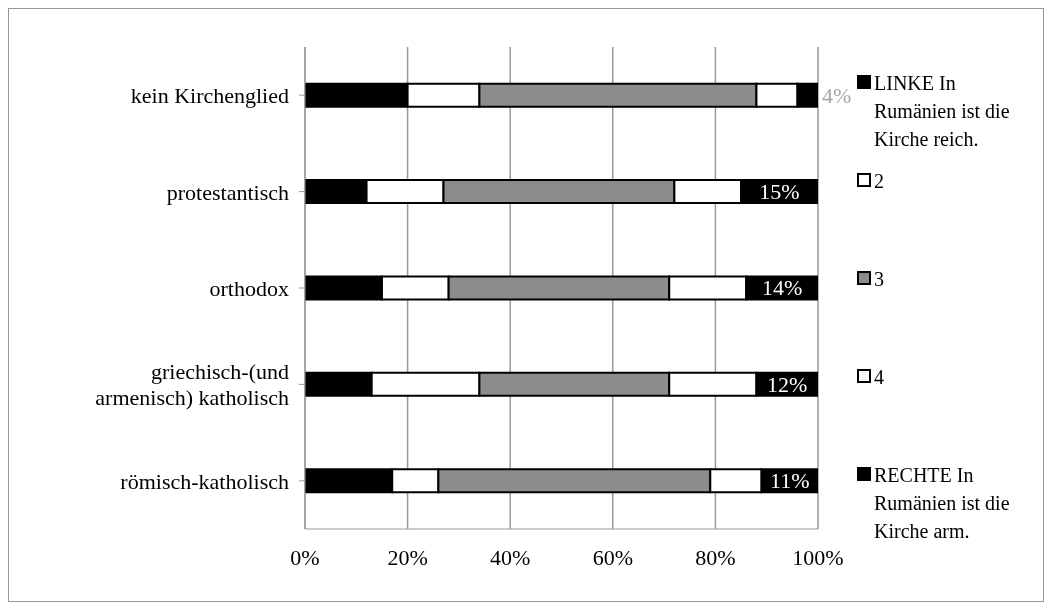 The height and width of the screenshot is (612, 1053). What do you see at coordinates (879, 279) in the screenshot?
I see `legend-label: 3` at bounding box center [879, 279].